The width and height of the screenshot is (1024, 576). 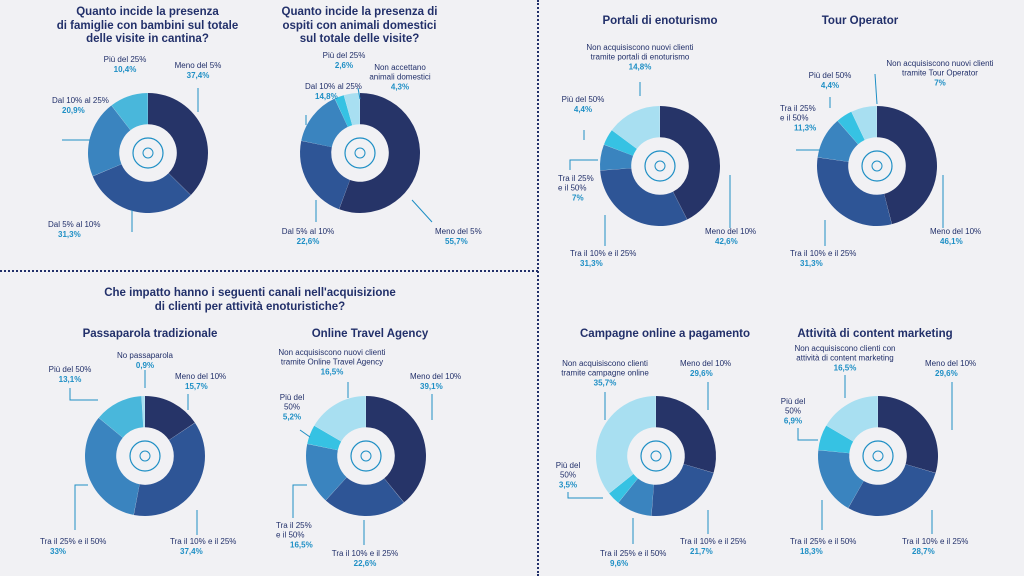 I want to click on value-content-4: 16,5%, so click(x=845, y=368).